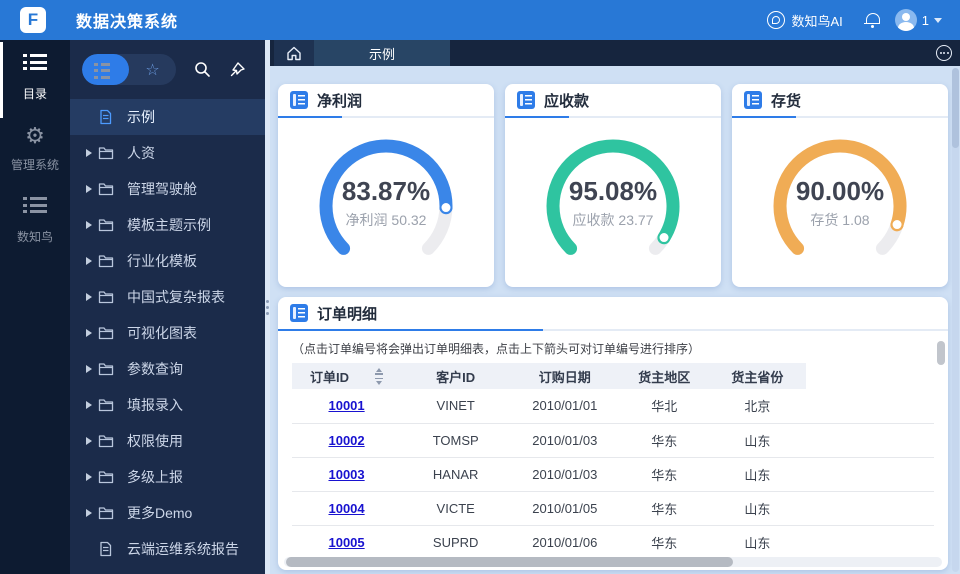 This screenshot has width=960, height=574. What do you see at coordinates (35, 147) in the screenshot?
I see `rail-item-2: ⚙ 管理系统` at bounding box center [35, 147].